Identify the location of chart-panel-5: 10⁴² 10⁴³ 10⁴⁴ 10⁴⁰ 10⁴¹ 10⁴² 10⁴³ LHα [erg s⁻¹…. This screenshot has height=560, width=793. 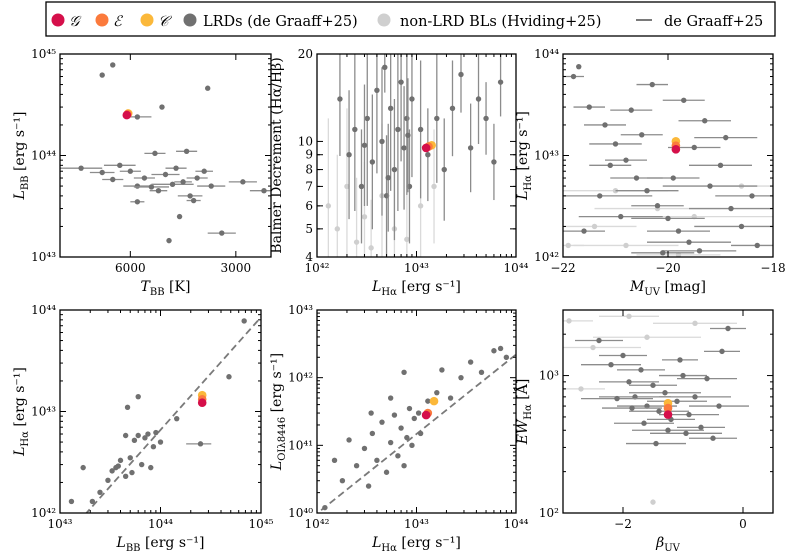
(399, 428).